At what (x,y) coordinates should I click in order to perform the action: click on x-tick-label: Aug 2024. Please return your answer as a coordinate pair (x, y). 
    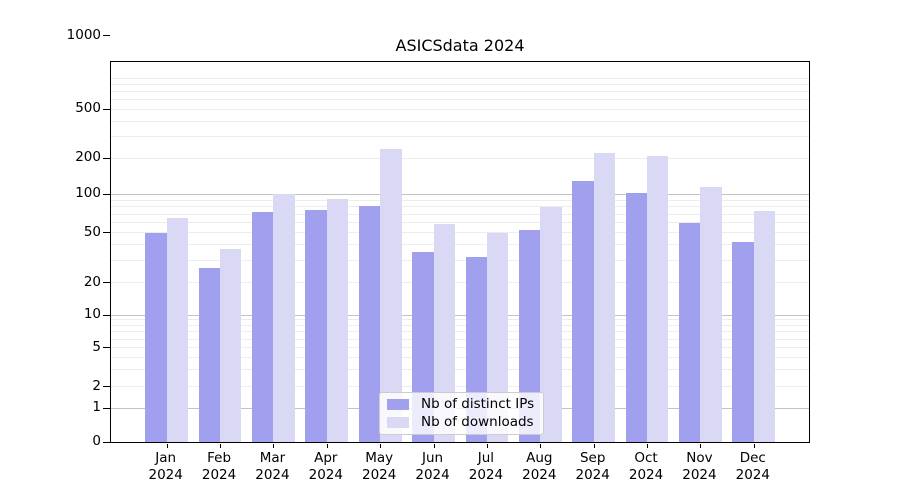
    Looking at the image, I should click on (539, 467).